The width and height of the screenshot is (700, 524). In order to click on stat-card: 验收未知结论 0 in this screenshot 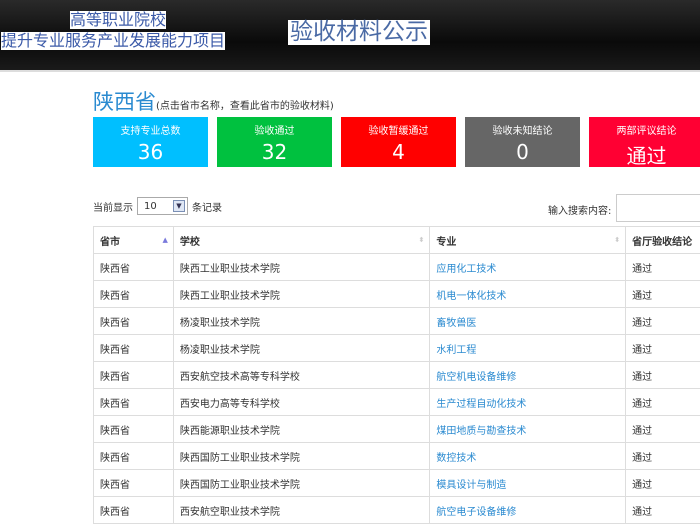, I will do `click(522, 142)`.